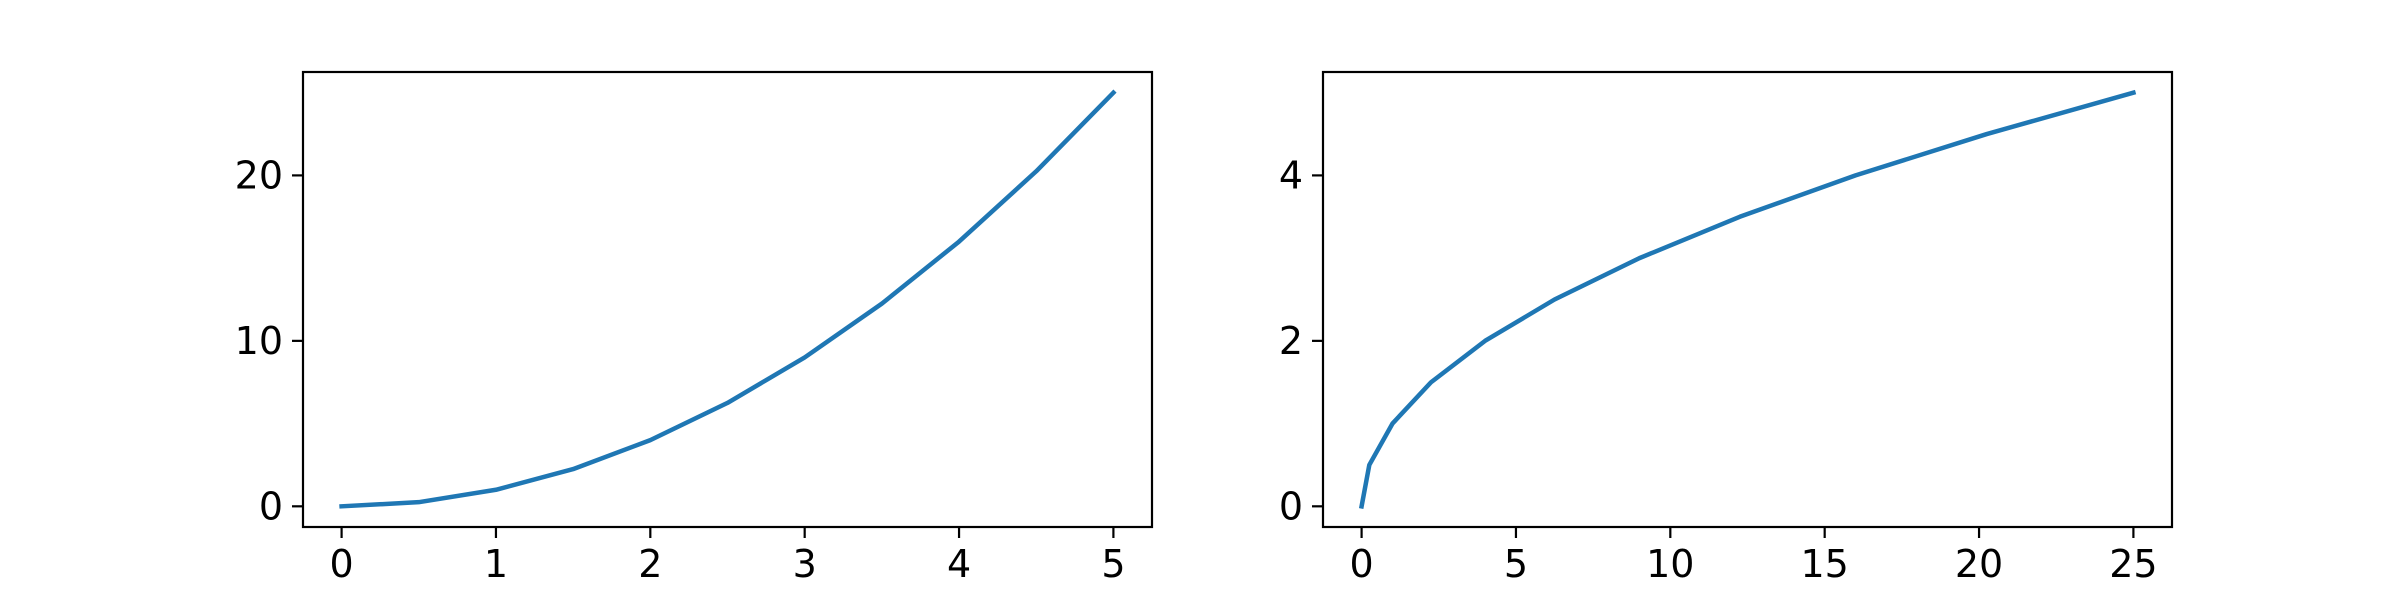 This screenshot has height=600, width=2400. I want to click on right-x-tick-label-3: 15, so click(1825, 564).